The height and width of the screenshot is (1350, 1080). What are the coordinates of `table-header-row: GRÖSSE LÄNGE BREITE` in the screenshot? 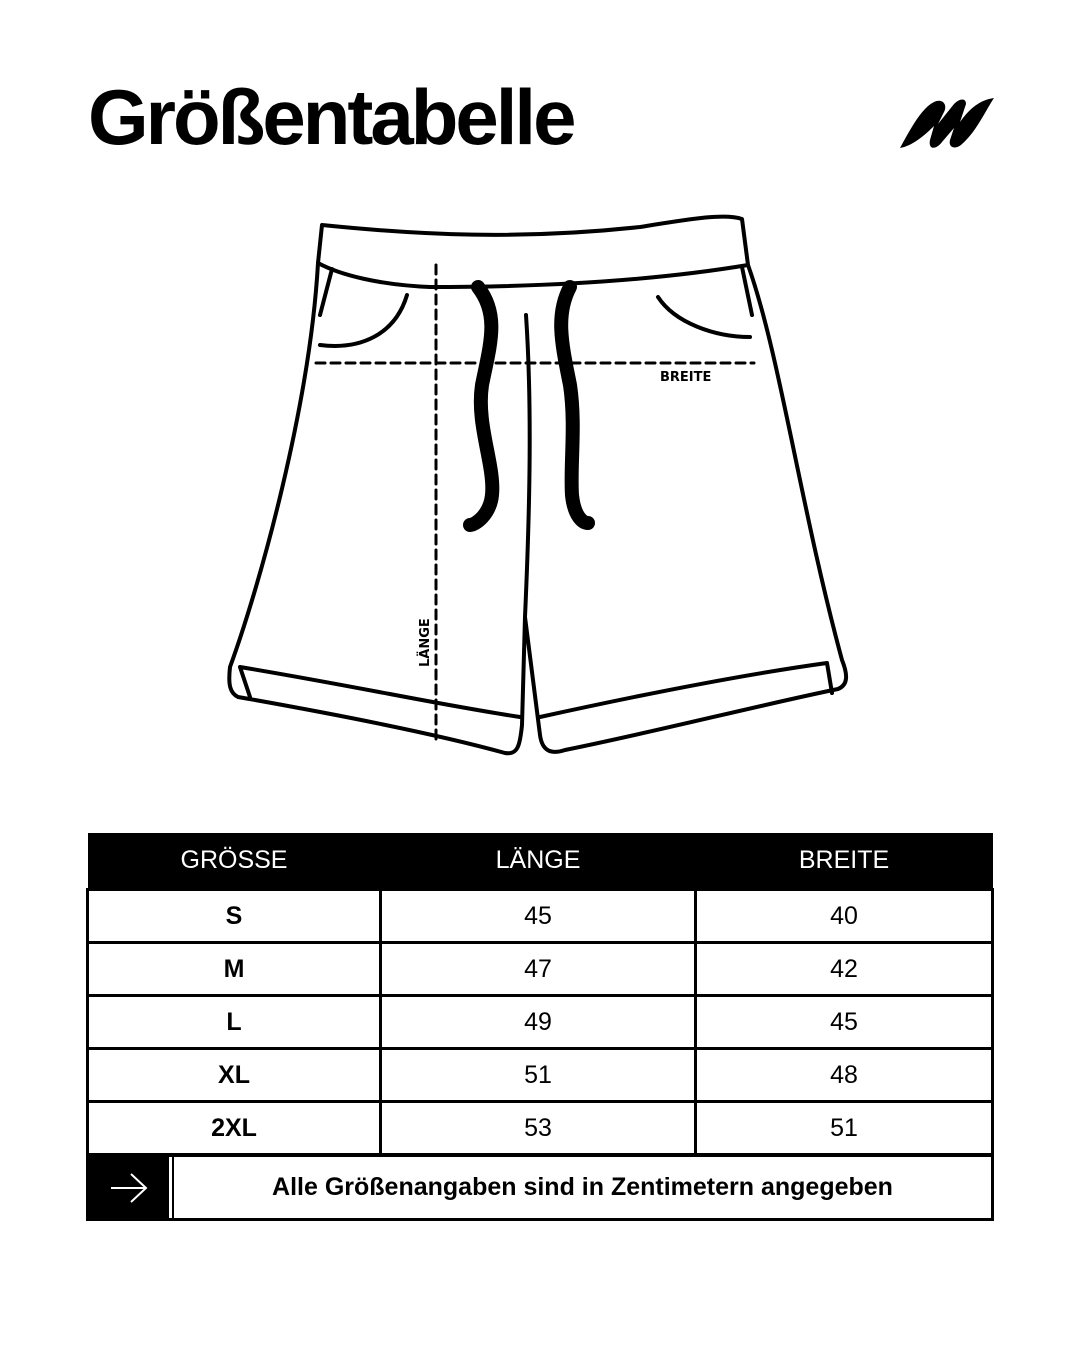 It's located at (540, 861).